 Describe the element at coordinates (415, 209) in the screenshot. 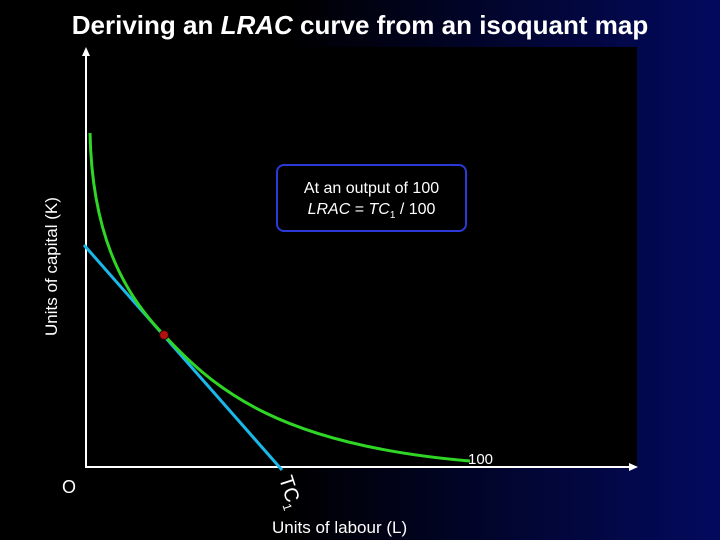

I see `callout-divisor: / 100` at that location.